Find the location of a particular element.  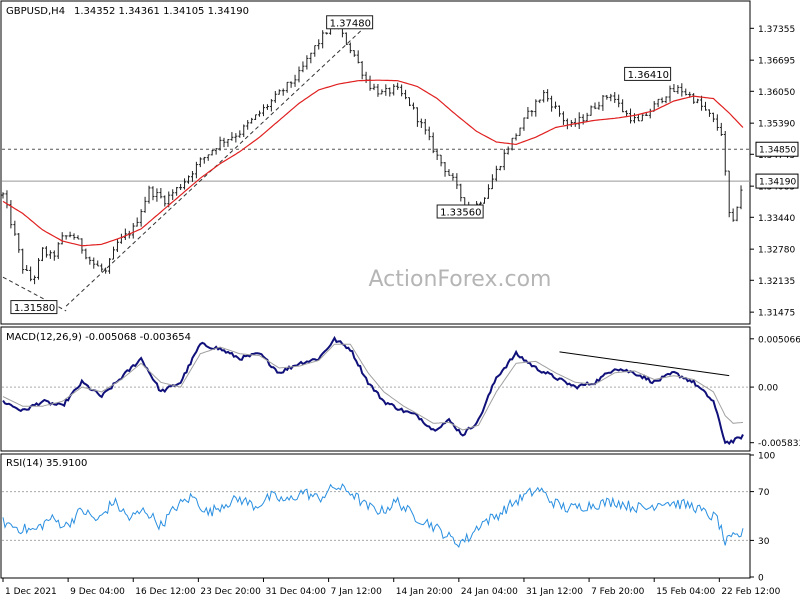

price-tag-3: 1.31580 is located at coordinates (34, 307).